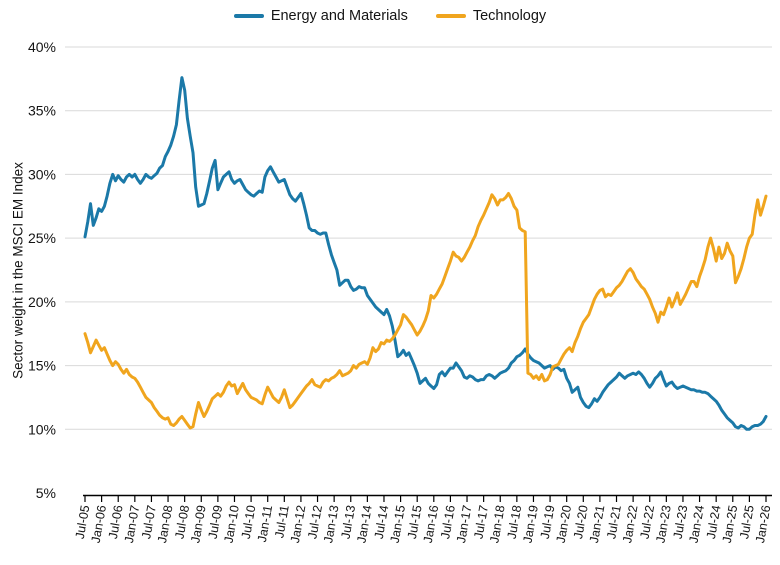 Image resolution: width=780 pixels, height=565 pixels. What do you see at coordinates (464, 524) in the screenshot?
I see `x-tick-label-Jan-17: Jan-17` at bounding box center [464, 524].